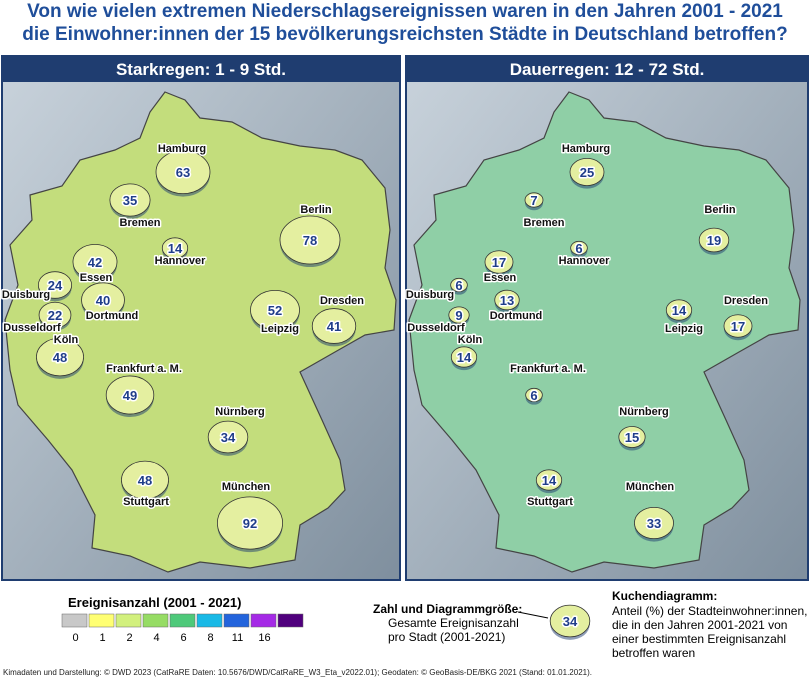  Describe the element at coordinates (96, 278) in the screenshot. I see `city-name: Essen` at that location.